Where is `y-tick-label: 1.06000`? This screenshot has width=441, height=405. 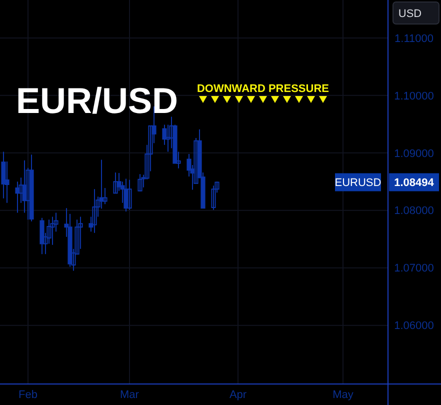 y-tick-label: 1.06000 is located at coordinates (414, 326).